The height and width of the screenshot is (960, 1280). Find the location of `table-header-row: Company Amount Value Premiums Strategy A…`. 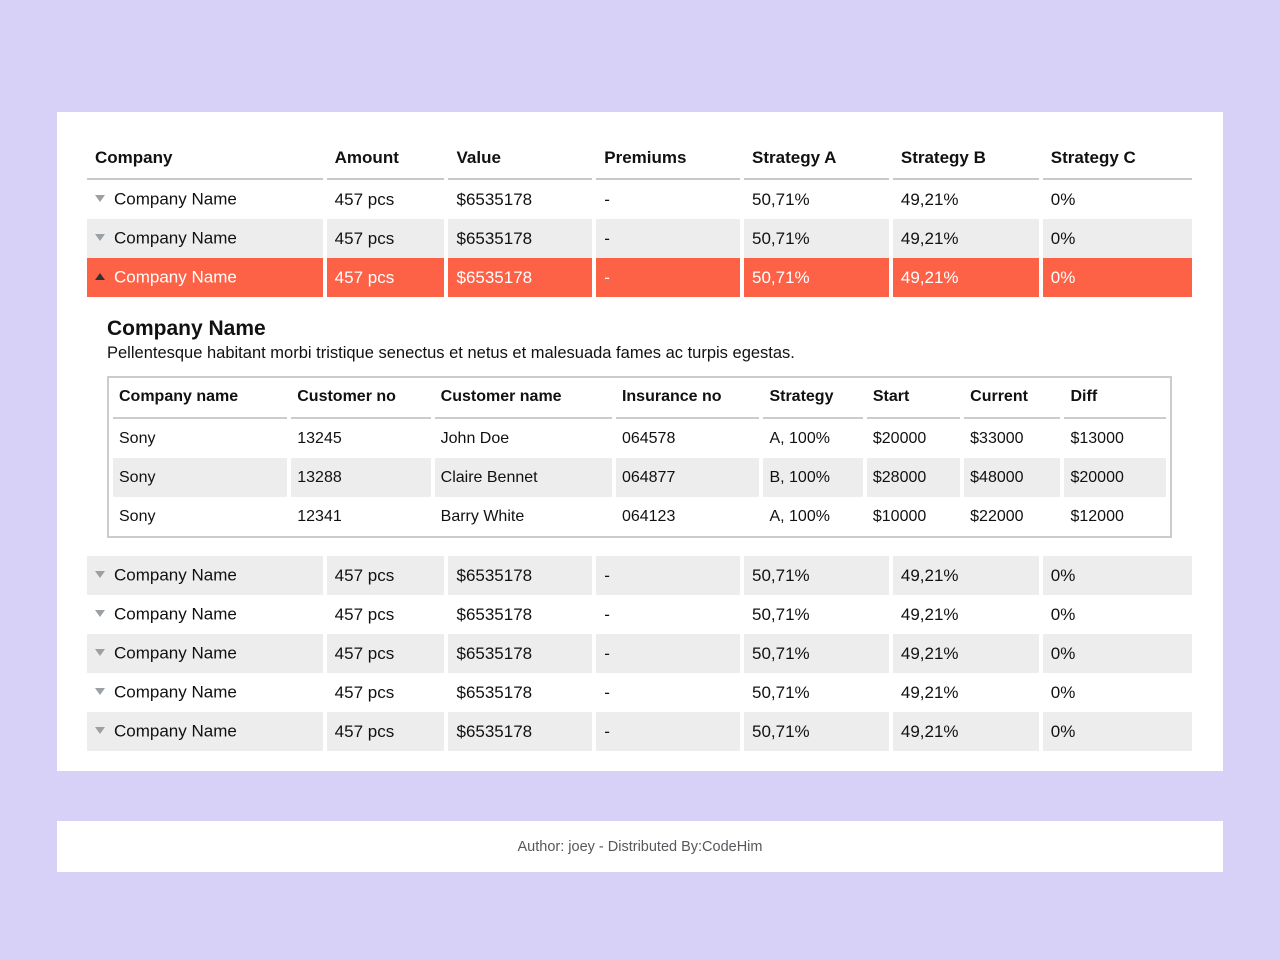

table-header-row: Company Amount Value Premiums Strategy A… is located at coordinates (639, 154).